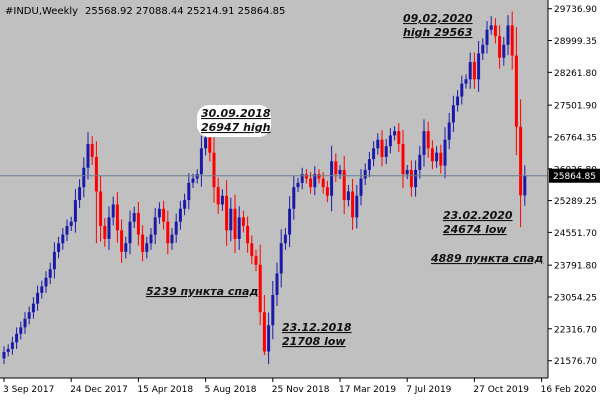  What do you see at coordinates (575, 267) in the screenshot?
I see `y-tick-label: 23791.80` at bounding box center [575, 267].